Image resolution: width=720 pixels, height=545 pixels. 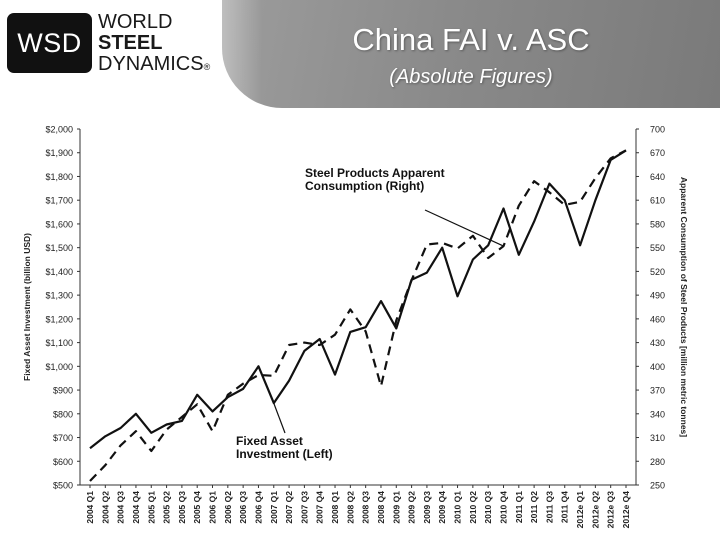 What do you see at coordinates (63, 438) in the screenshot?
I see `left-tick-label: $700` at bounding box center [63, 438].